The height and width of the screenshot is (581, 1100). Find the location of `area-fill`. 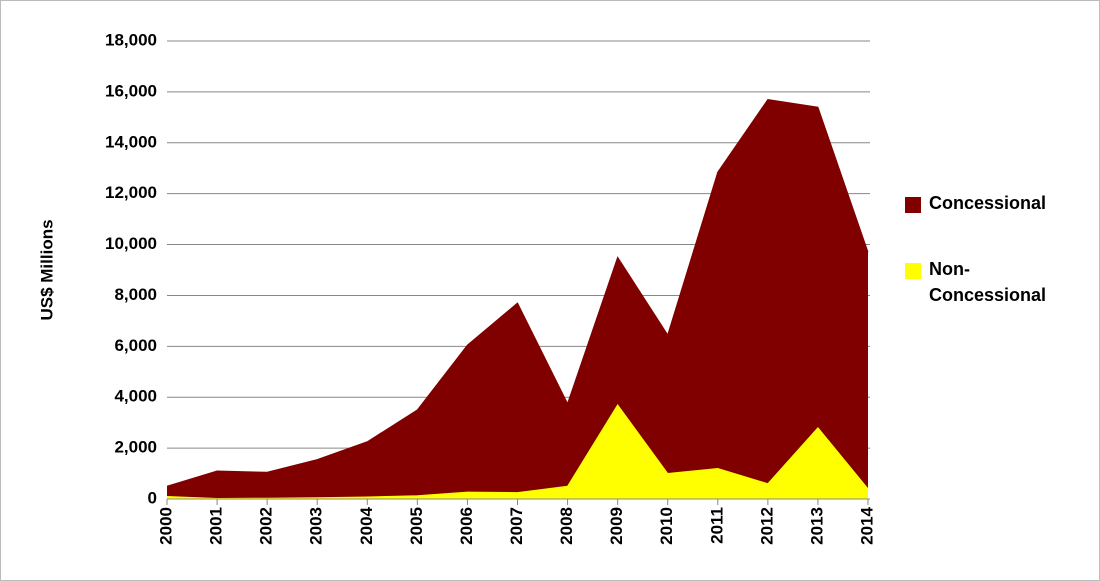

area-fill is located at coordinates (517, 451).